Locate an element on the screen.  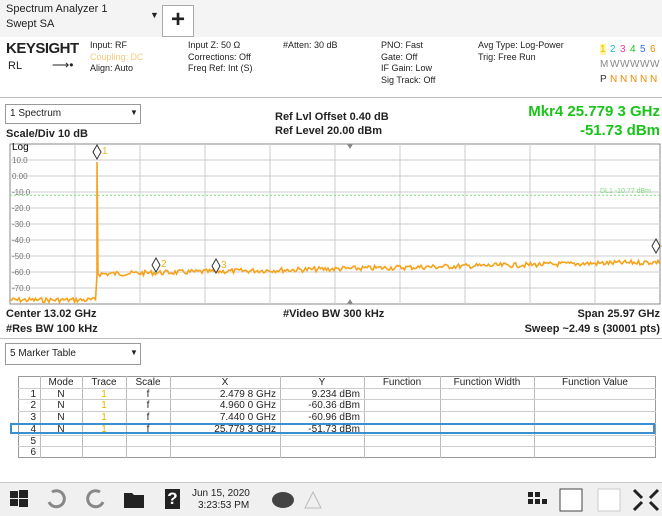
video-bw: #Video BW 300 kHz is located at coordinates (334, 314).